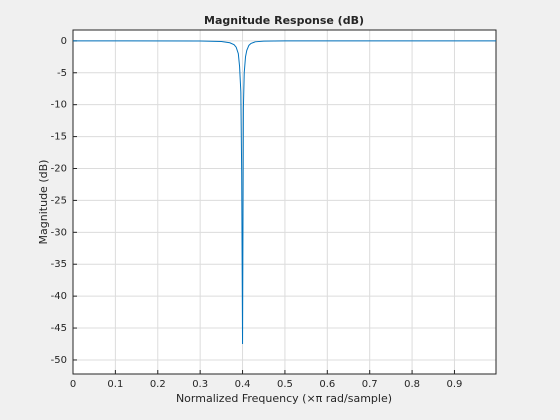  Describe the element at coordinates (64, 41) in the screenshot. I see `y-tick-label: 0` at that location.